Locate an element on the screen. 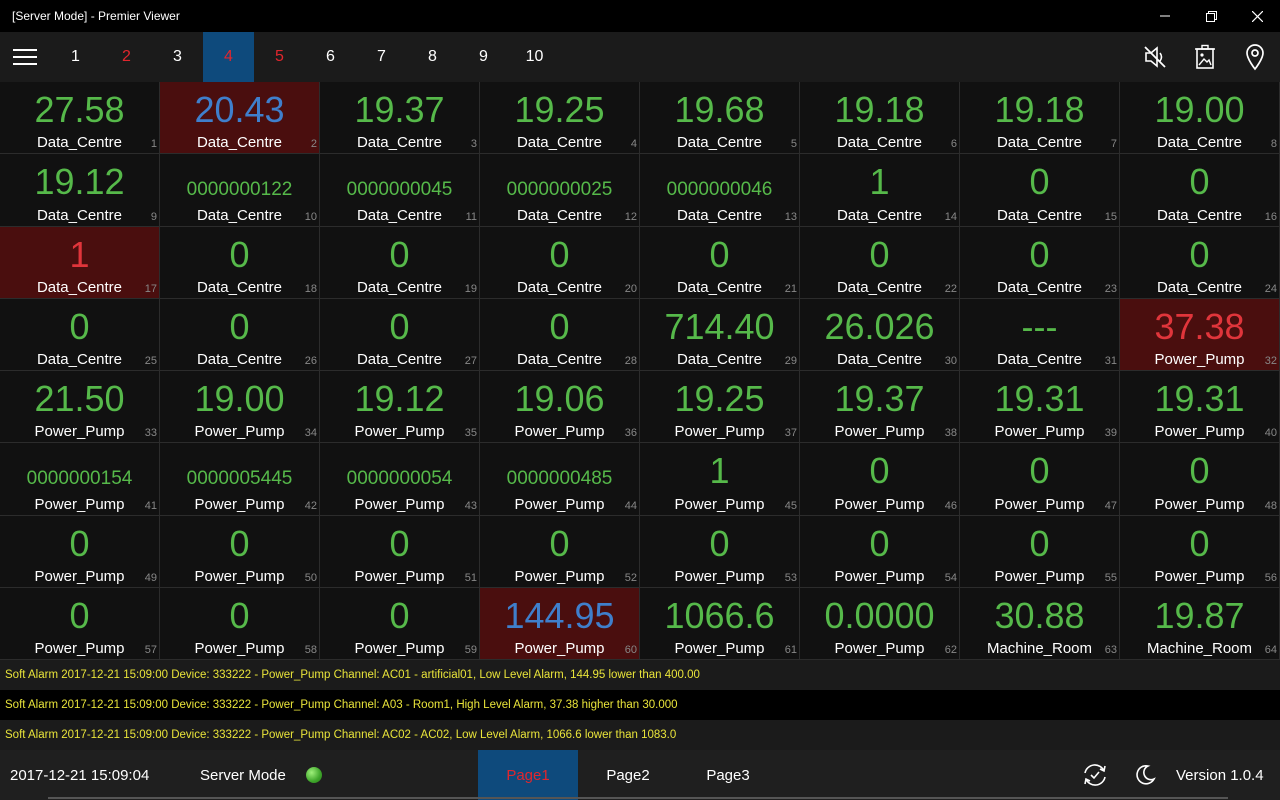 This screenshot has width=1280, height=800. channel-cell: 0 Data_Centre 15 is located at coordinates (1040, 190).